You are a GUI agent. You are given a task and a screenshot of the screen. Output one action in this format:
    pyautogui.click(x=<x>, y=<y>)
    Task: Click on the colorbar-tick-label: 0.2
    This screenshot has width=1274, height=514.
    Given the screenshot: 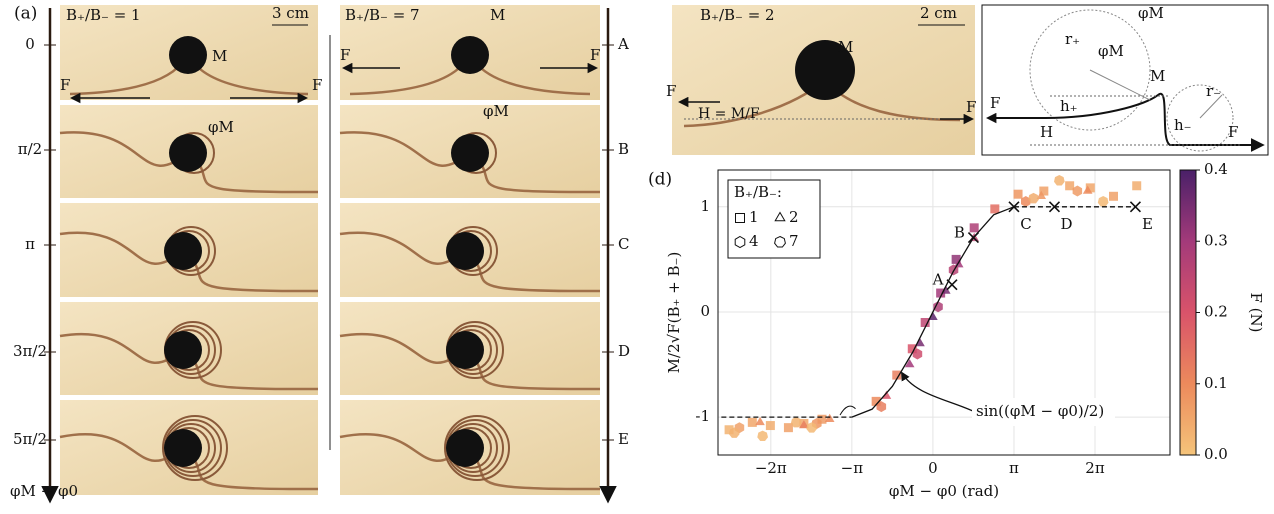 What is the action you would take?
    pyautogui.click(x=1216, y=312)
    